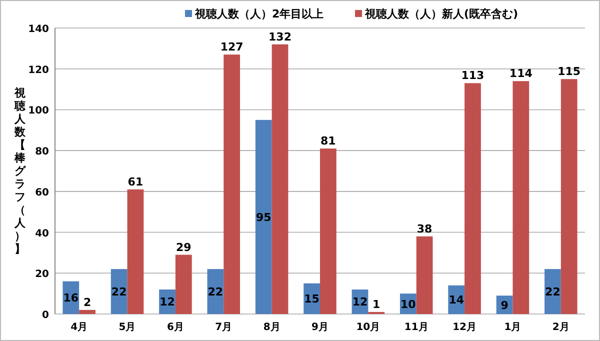 The image size is (600, 341). I want to click on data-label: 115, so click(569, 71).